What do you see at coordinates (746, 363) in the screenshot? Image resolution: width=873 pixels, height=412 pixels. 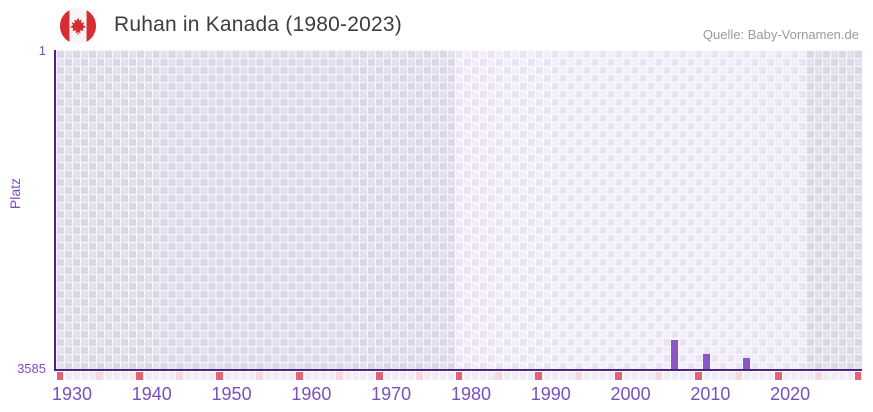 I see `bar-2014` at bounding box center [746, 363].